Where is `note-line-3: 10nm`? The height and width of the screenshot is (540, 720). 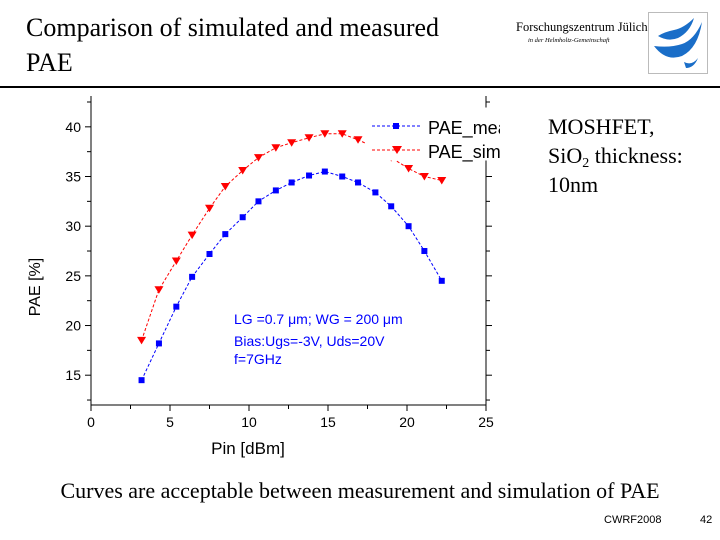
note-line-3: 10nm is located at coordinates (573, 184).